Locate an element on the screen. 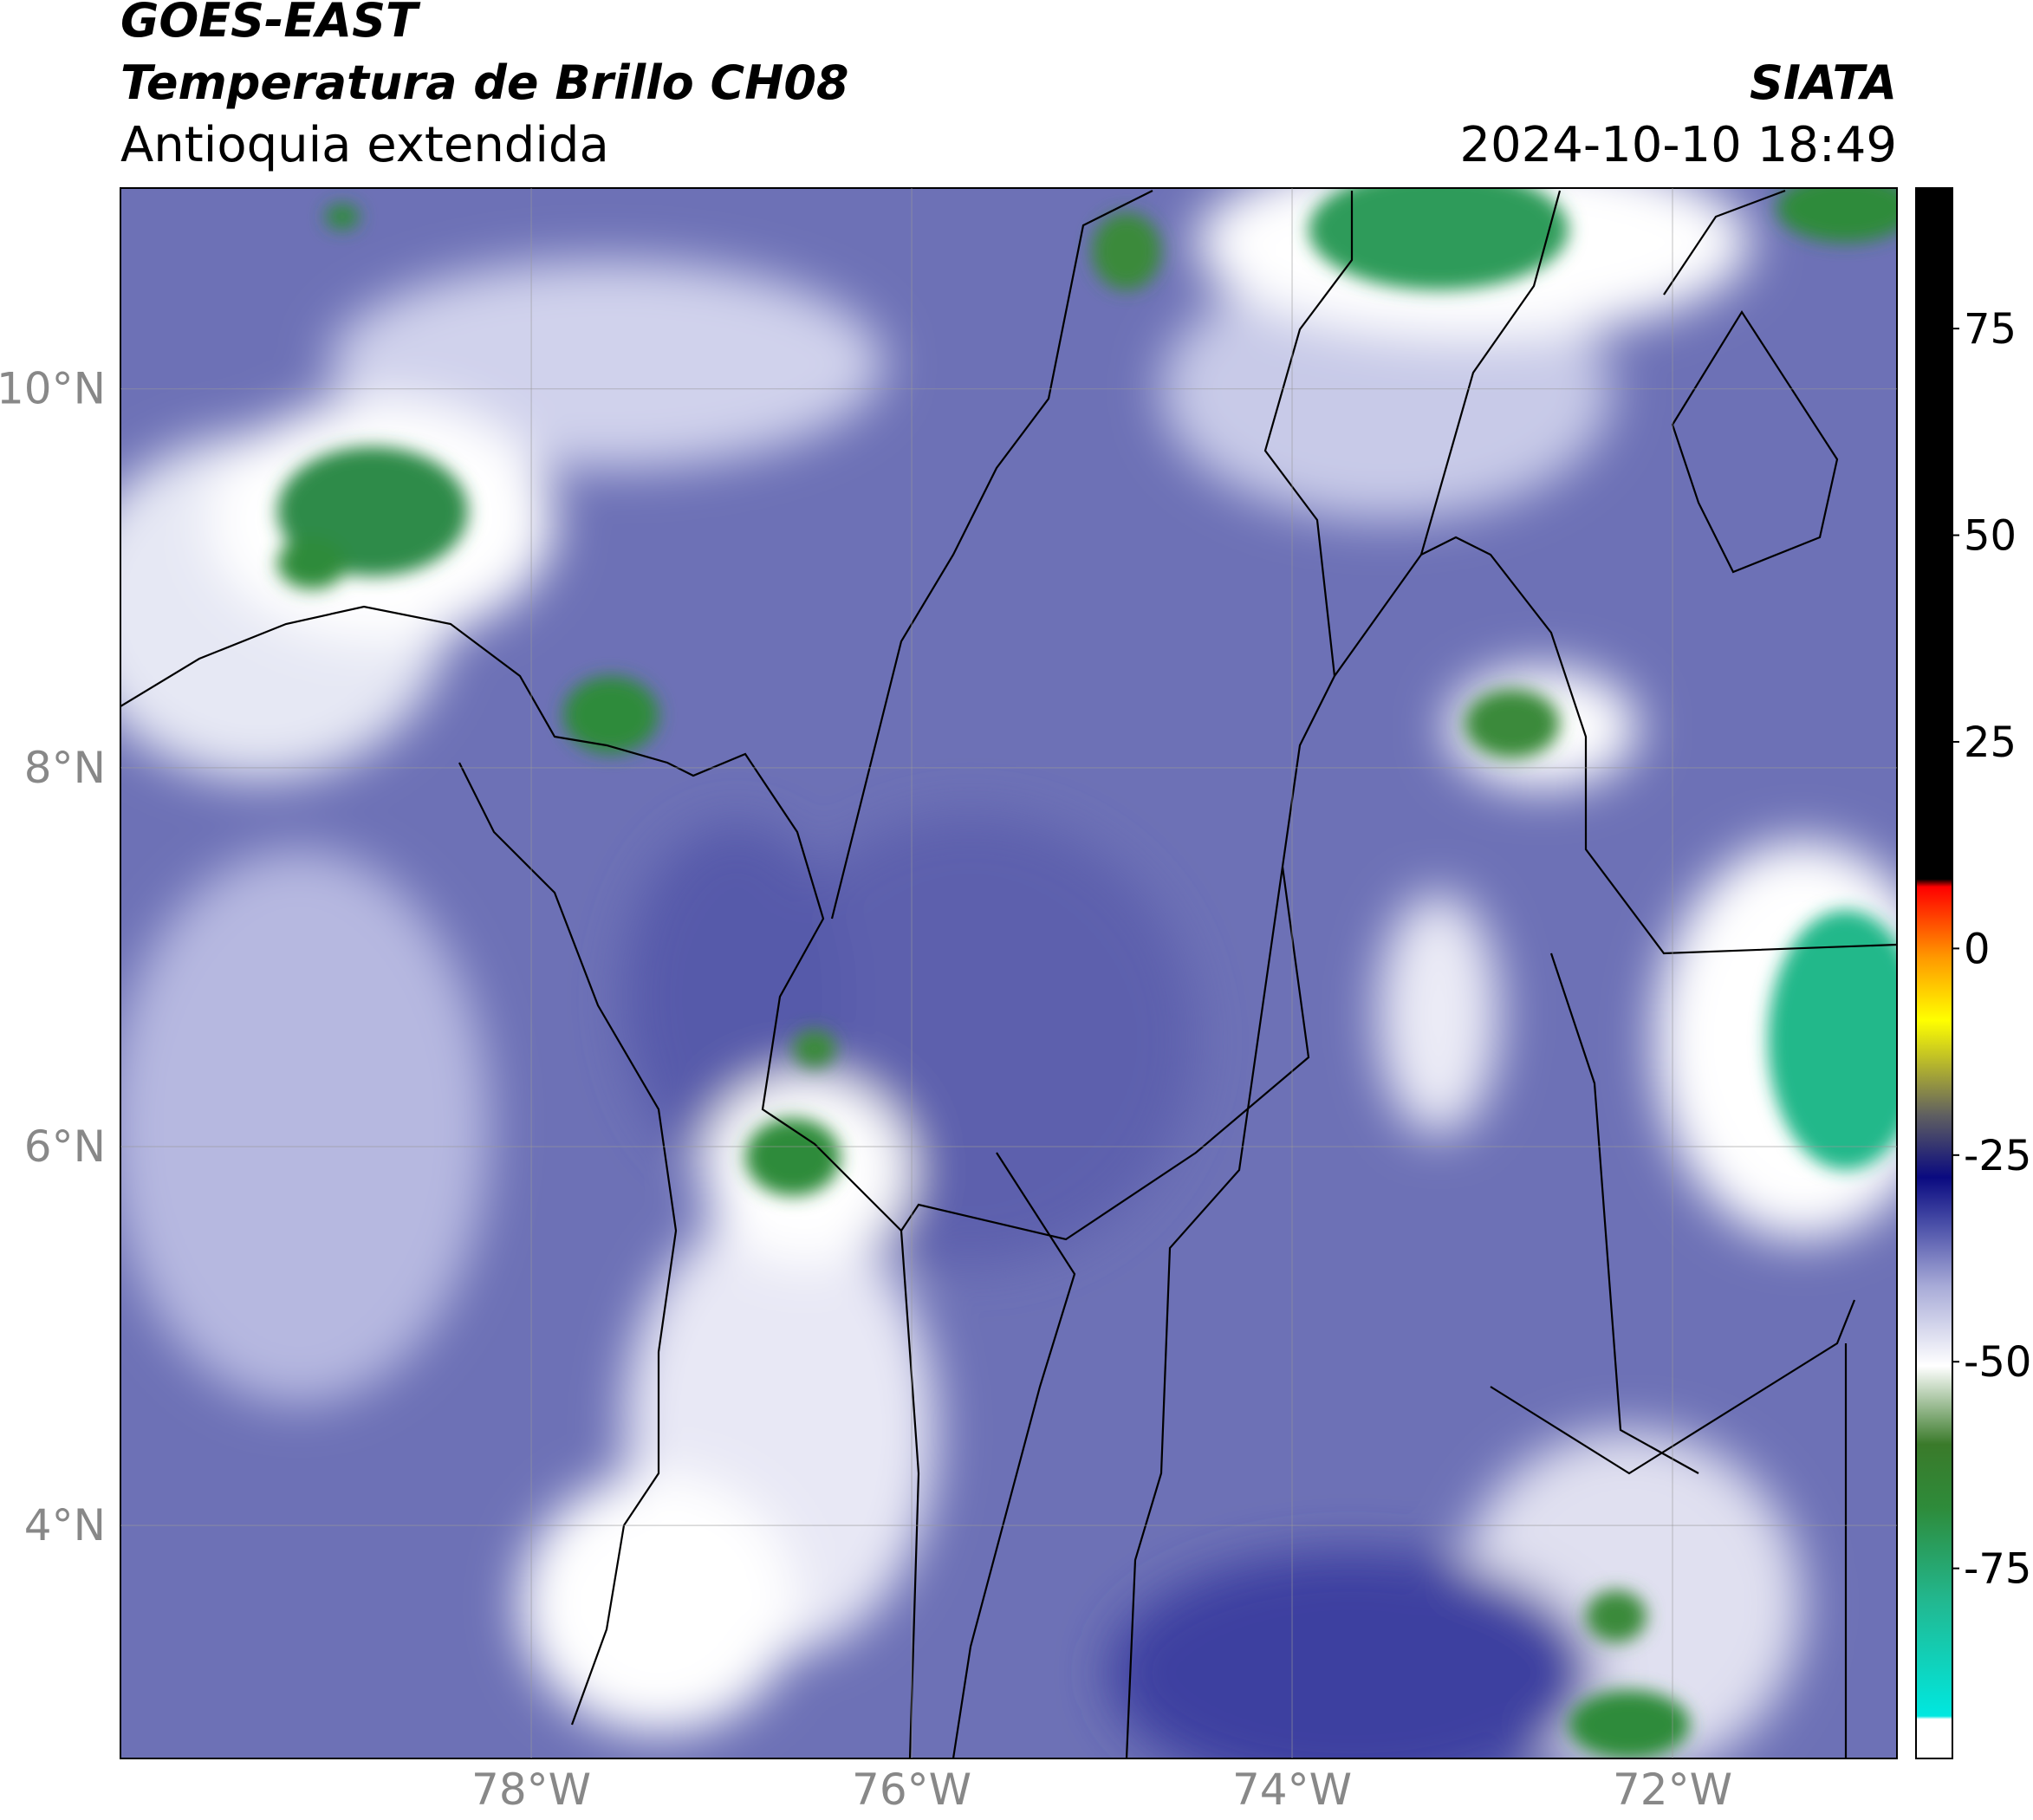 Image resolution: width=2033 pixels, height=1820 pixels. colorbar-tick-label: -75 is located at coordinates (1997, 1569).